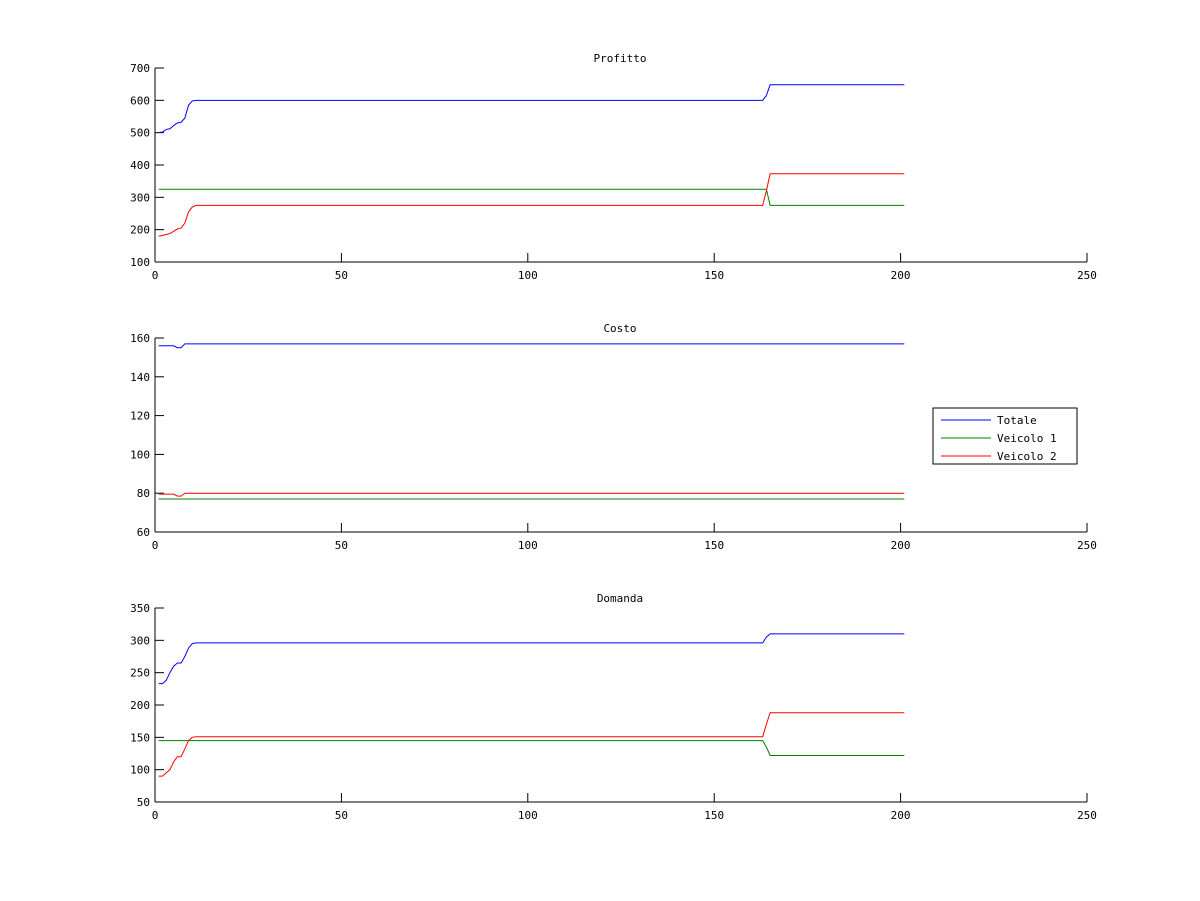 The image size is (1200, 901). What do you see at coordinates (143, 493) in the screenshot?
I see `y-tick-label: 80` at bounding box center [143, 493].